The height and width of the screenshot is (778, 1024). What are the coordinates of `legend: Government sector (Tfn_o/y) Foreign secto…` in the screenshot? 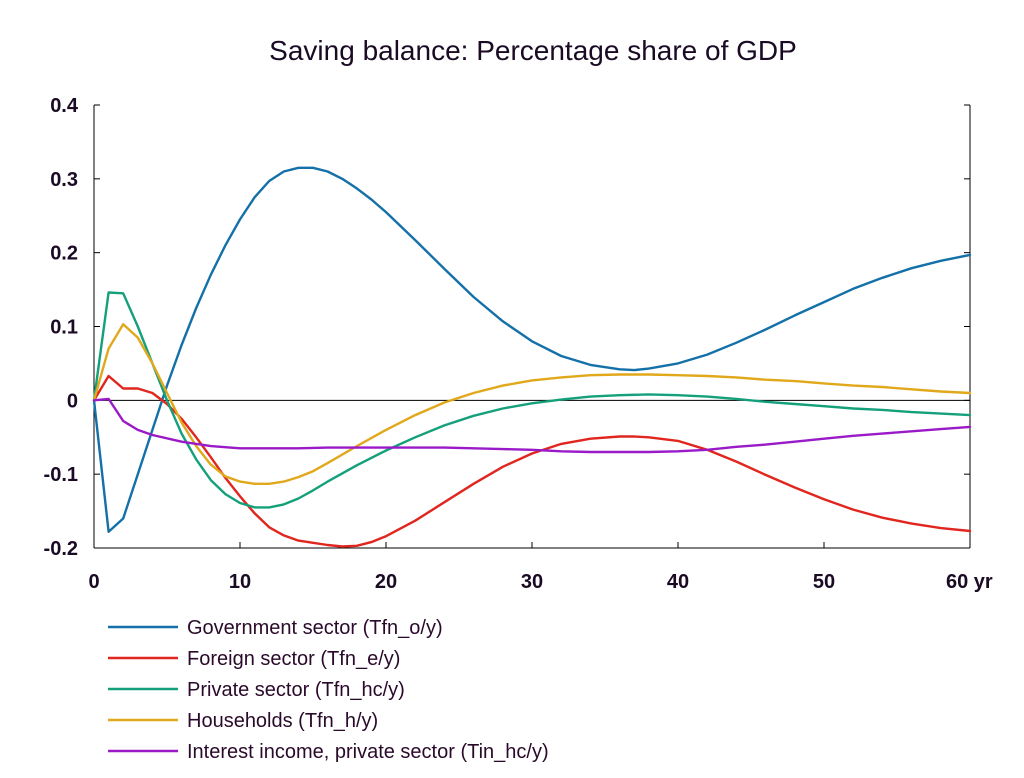 It's located at (328, 690).